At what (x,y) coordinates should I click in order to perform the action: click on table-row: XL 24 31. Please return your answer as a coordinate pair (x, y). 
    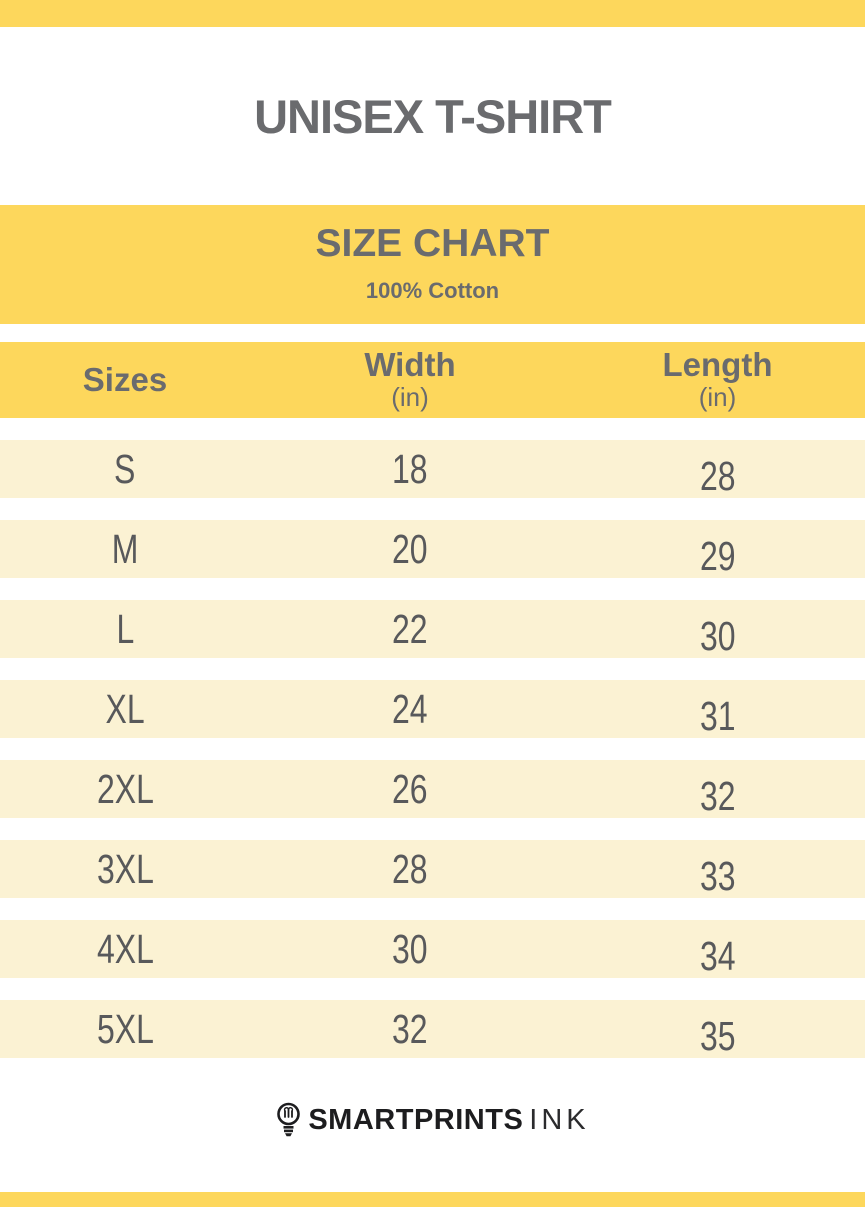
    Looking at the image, I should click on (432, 709).